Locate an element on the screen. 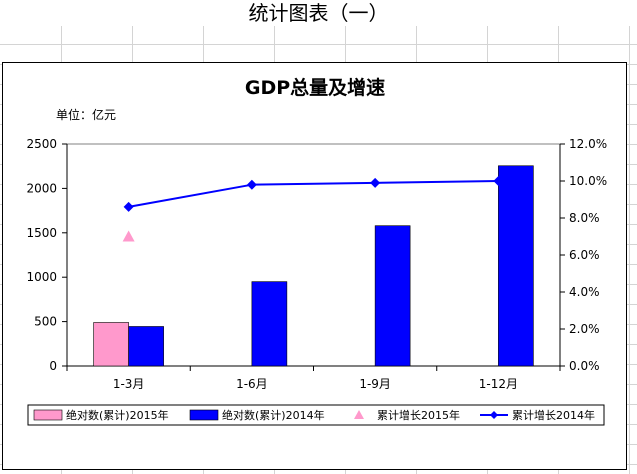  unit-label: 单位：亿元 is located at coordinates (86, 114).